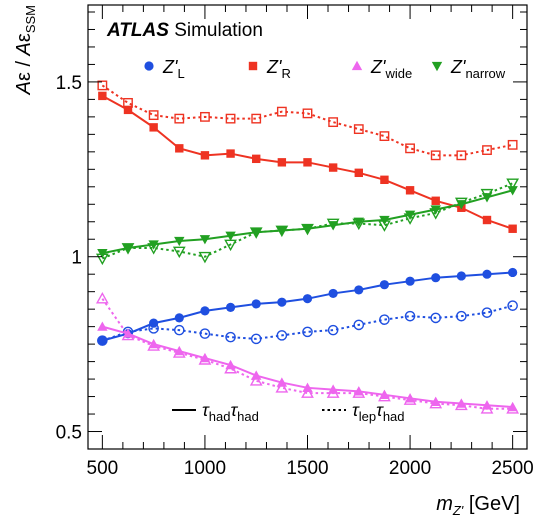 The height and width of the screenshot is (526, 539). I want to click on atlas-label: ATLAS Simulation, so click(184, 30).